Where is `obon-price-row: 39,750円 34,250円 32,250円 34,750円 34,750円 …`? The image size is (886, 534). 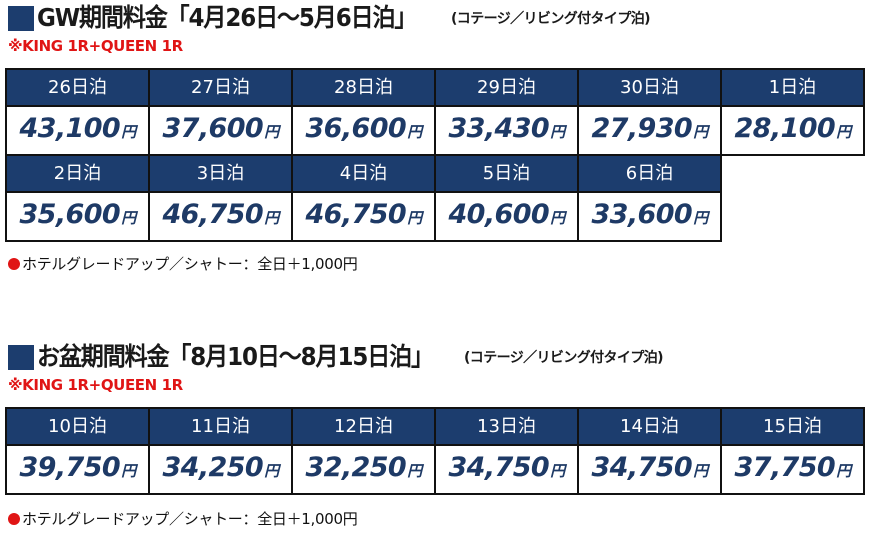 obon-price-row: 39,750円 34,250円 32,250円 34,750円 34,750円 … is located at coordinates (435, 469).